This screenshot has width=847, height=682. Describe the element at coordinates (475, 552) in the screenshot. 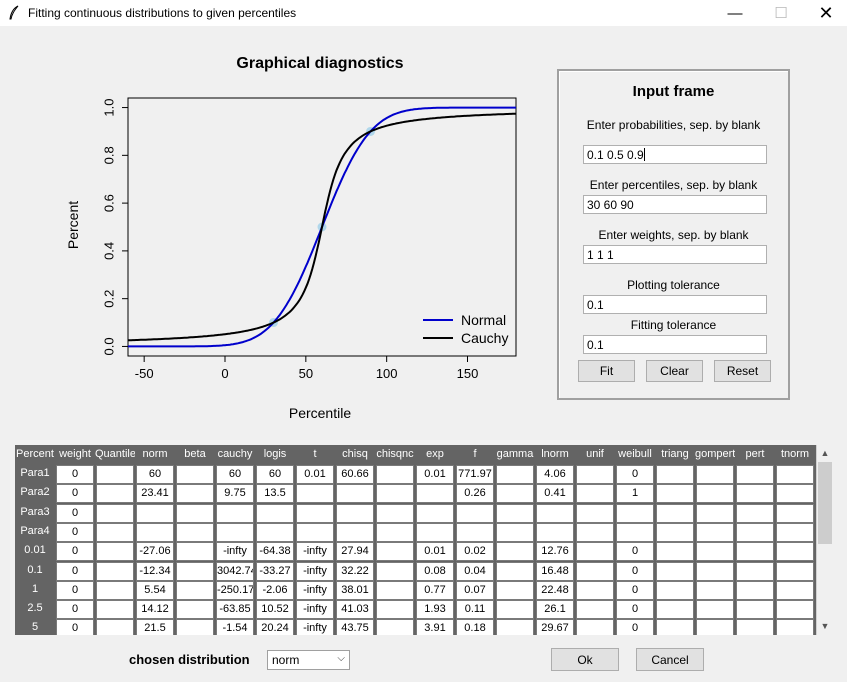

I see `table-cell-input: 0.02` at that location.